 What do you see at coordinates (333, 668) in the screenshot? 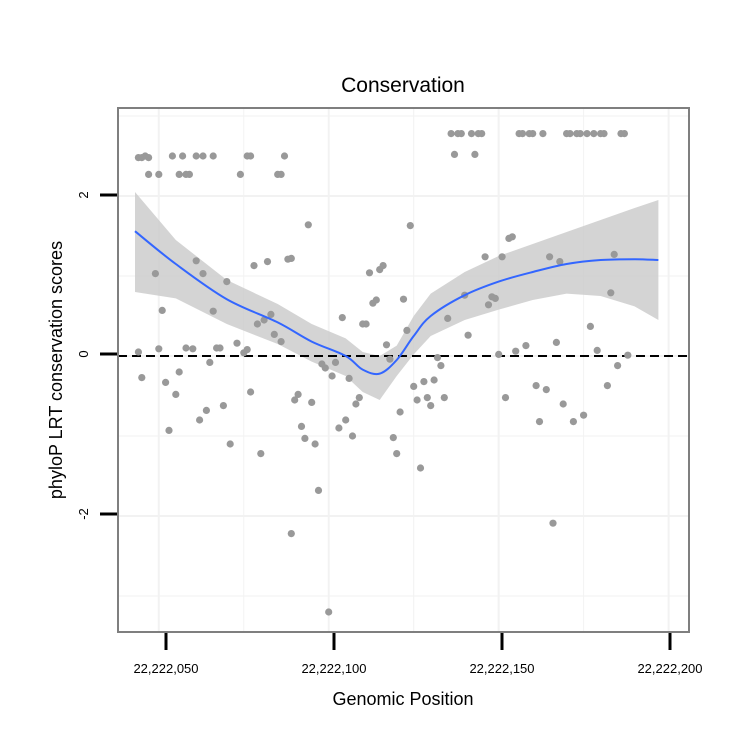
I see `x-tick-label: 22,222,100` at bounding box center [333, 668].